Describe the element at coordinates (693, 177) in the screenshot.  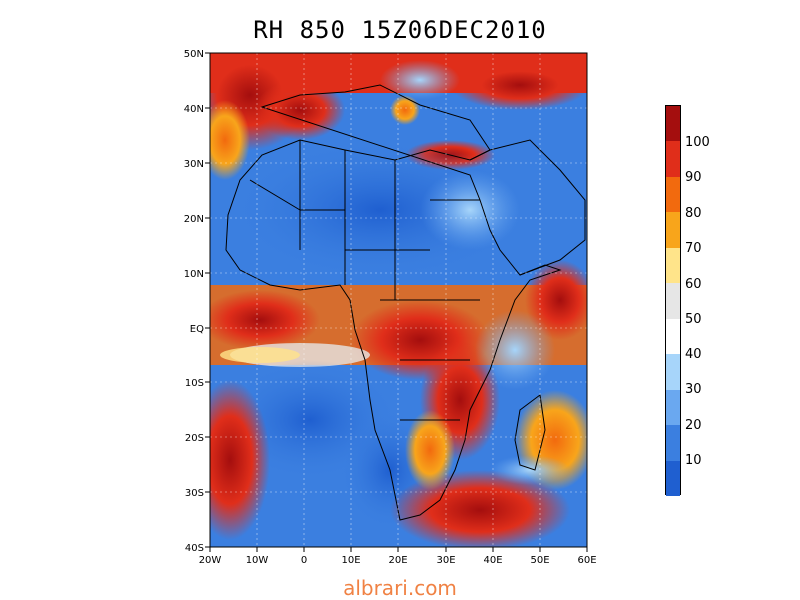
I see `colorbar-label: 90` at that location.